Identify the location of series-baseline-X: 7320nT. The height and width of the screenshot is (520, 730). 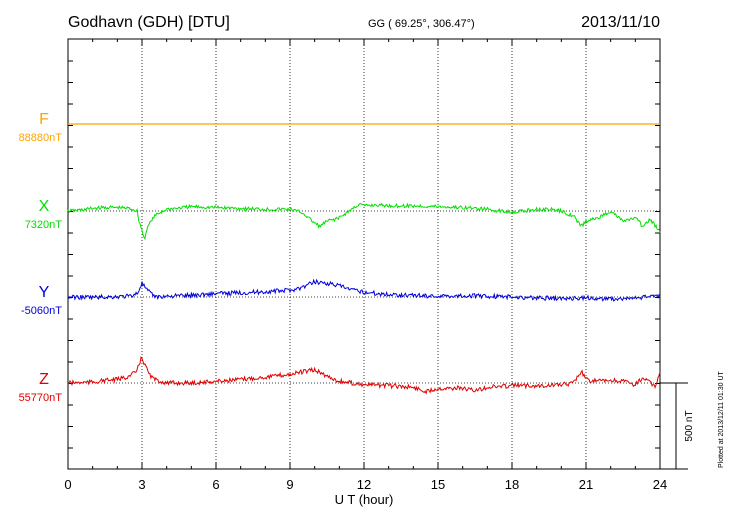
(44, 225).